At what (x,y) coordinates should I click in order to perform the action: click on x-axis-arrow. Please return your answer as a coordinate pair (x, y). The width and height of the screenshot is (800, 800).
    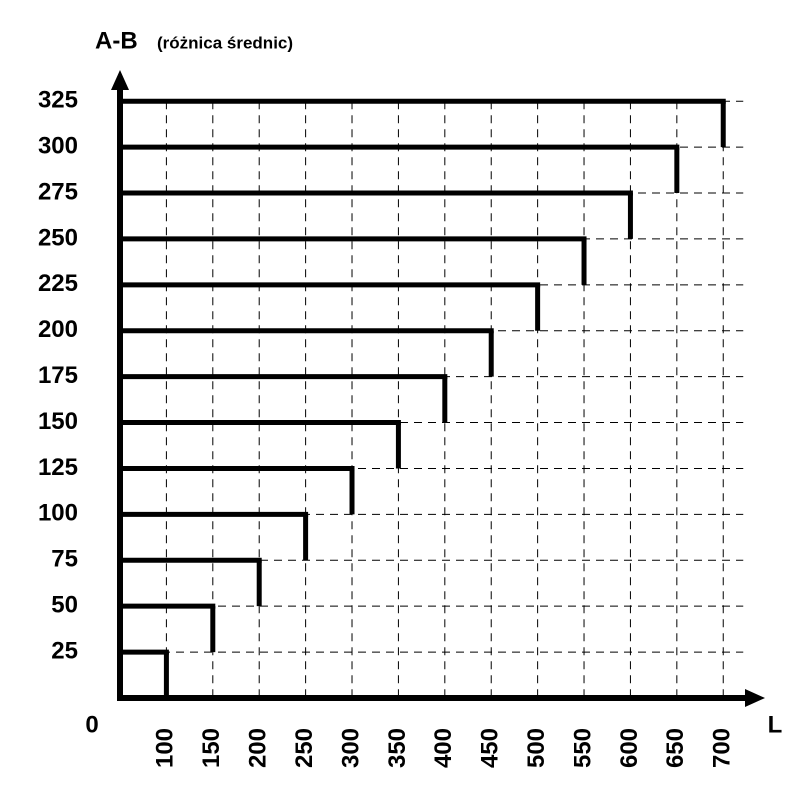
    Looking at the image, I should click on (755, 698).